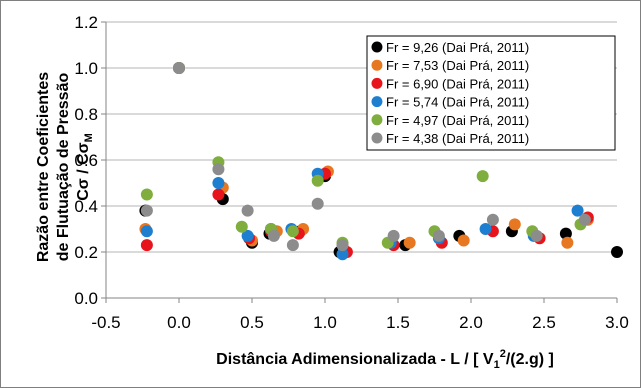 This screenshot has width=641, height=388. I want to click on legend-box, so click(491, 93).